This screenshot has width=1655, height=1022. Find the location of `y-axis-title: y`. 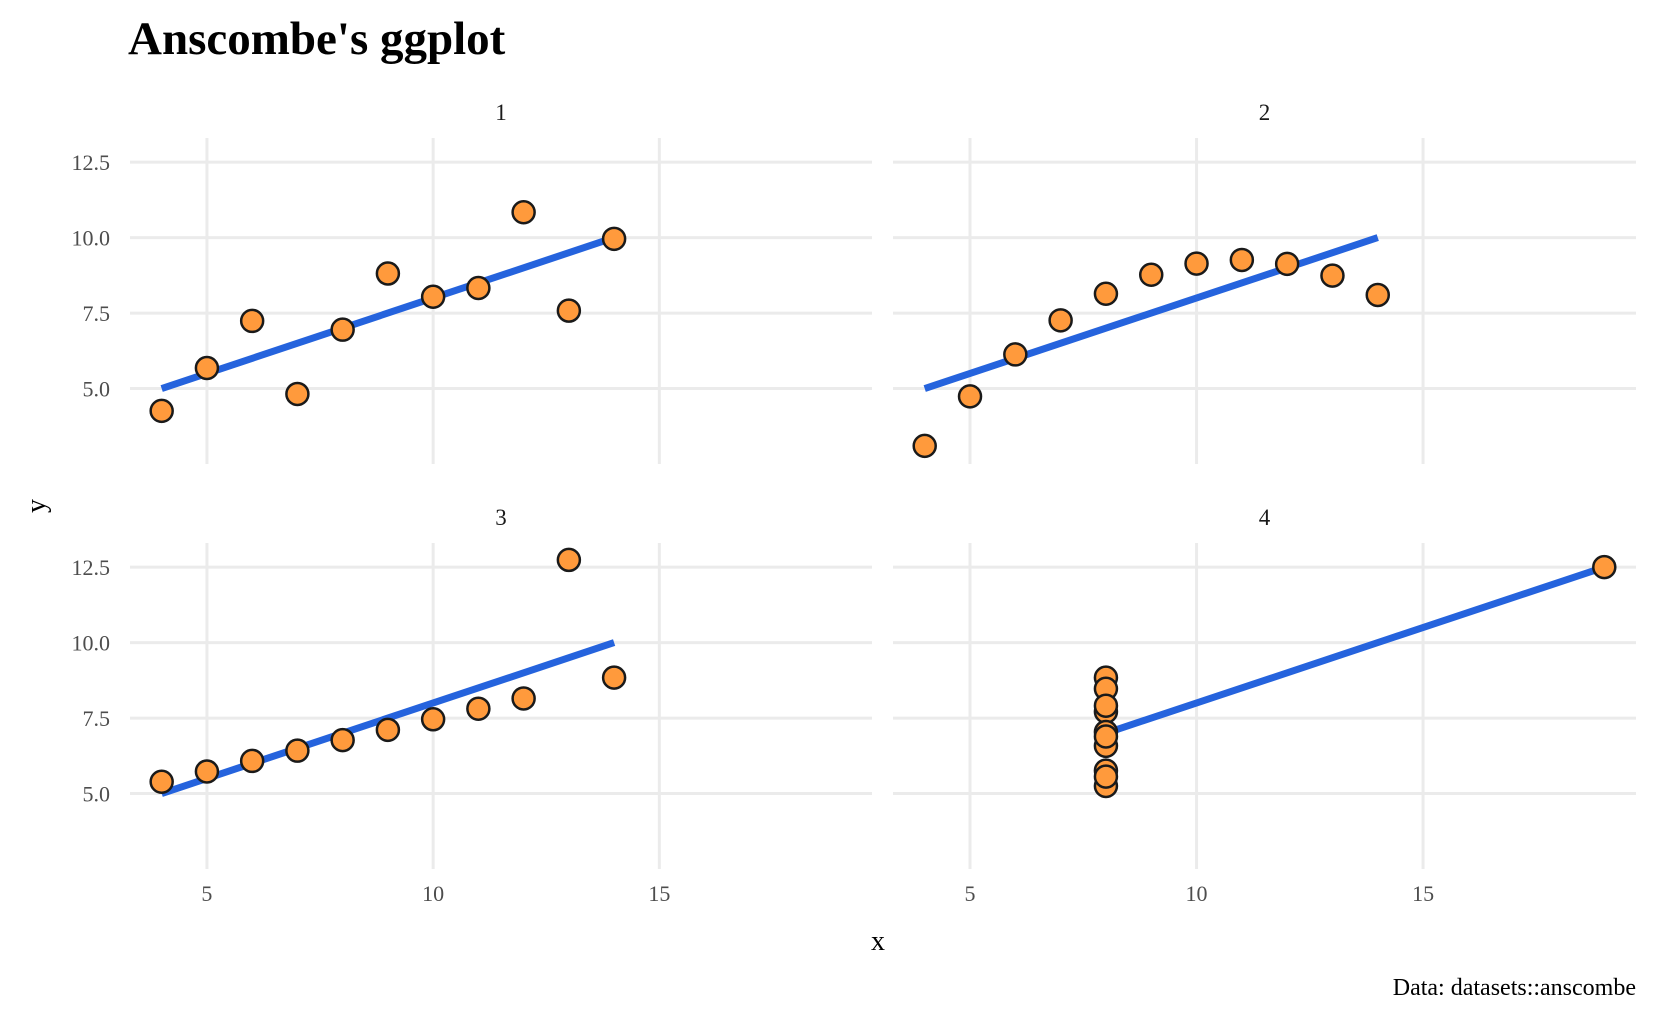

y-axis-title: y is located at coordinates (36, 506).